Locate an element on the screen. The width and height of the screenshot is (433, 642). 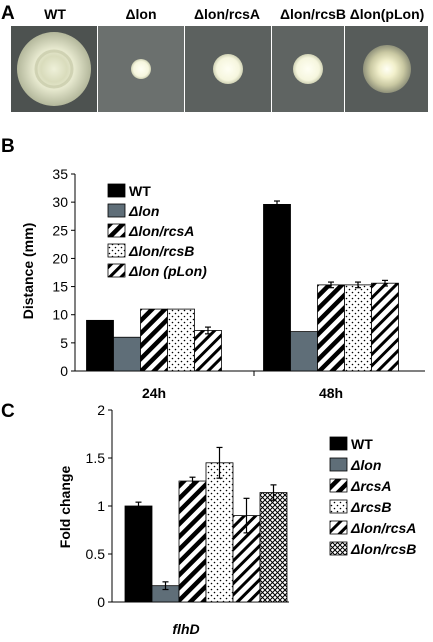
b-bar-lon-rcsb-48h is located at coordinates (358, 328).